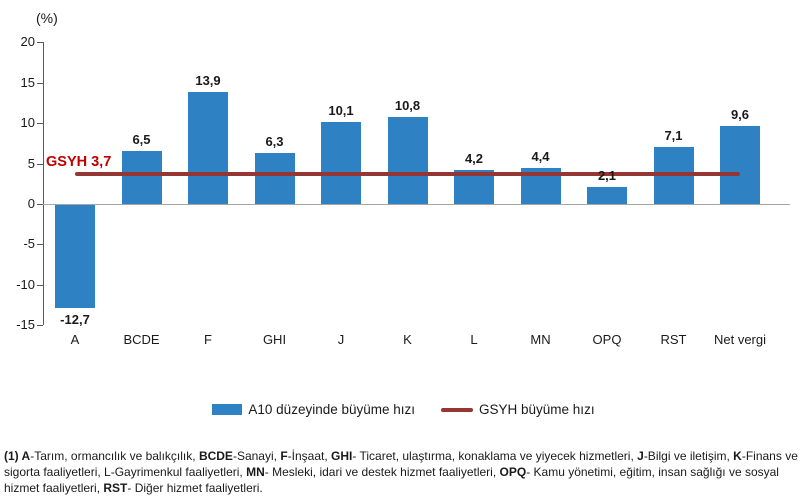 The image size is (807, 498). What do you see at coordinates (47, 18) in the screenshot?
I see `y-axis-unit-label: (%)` at bounding box center [47, 18].